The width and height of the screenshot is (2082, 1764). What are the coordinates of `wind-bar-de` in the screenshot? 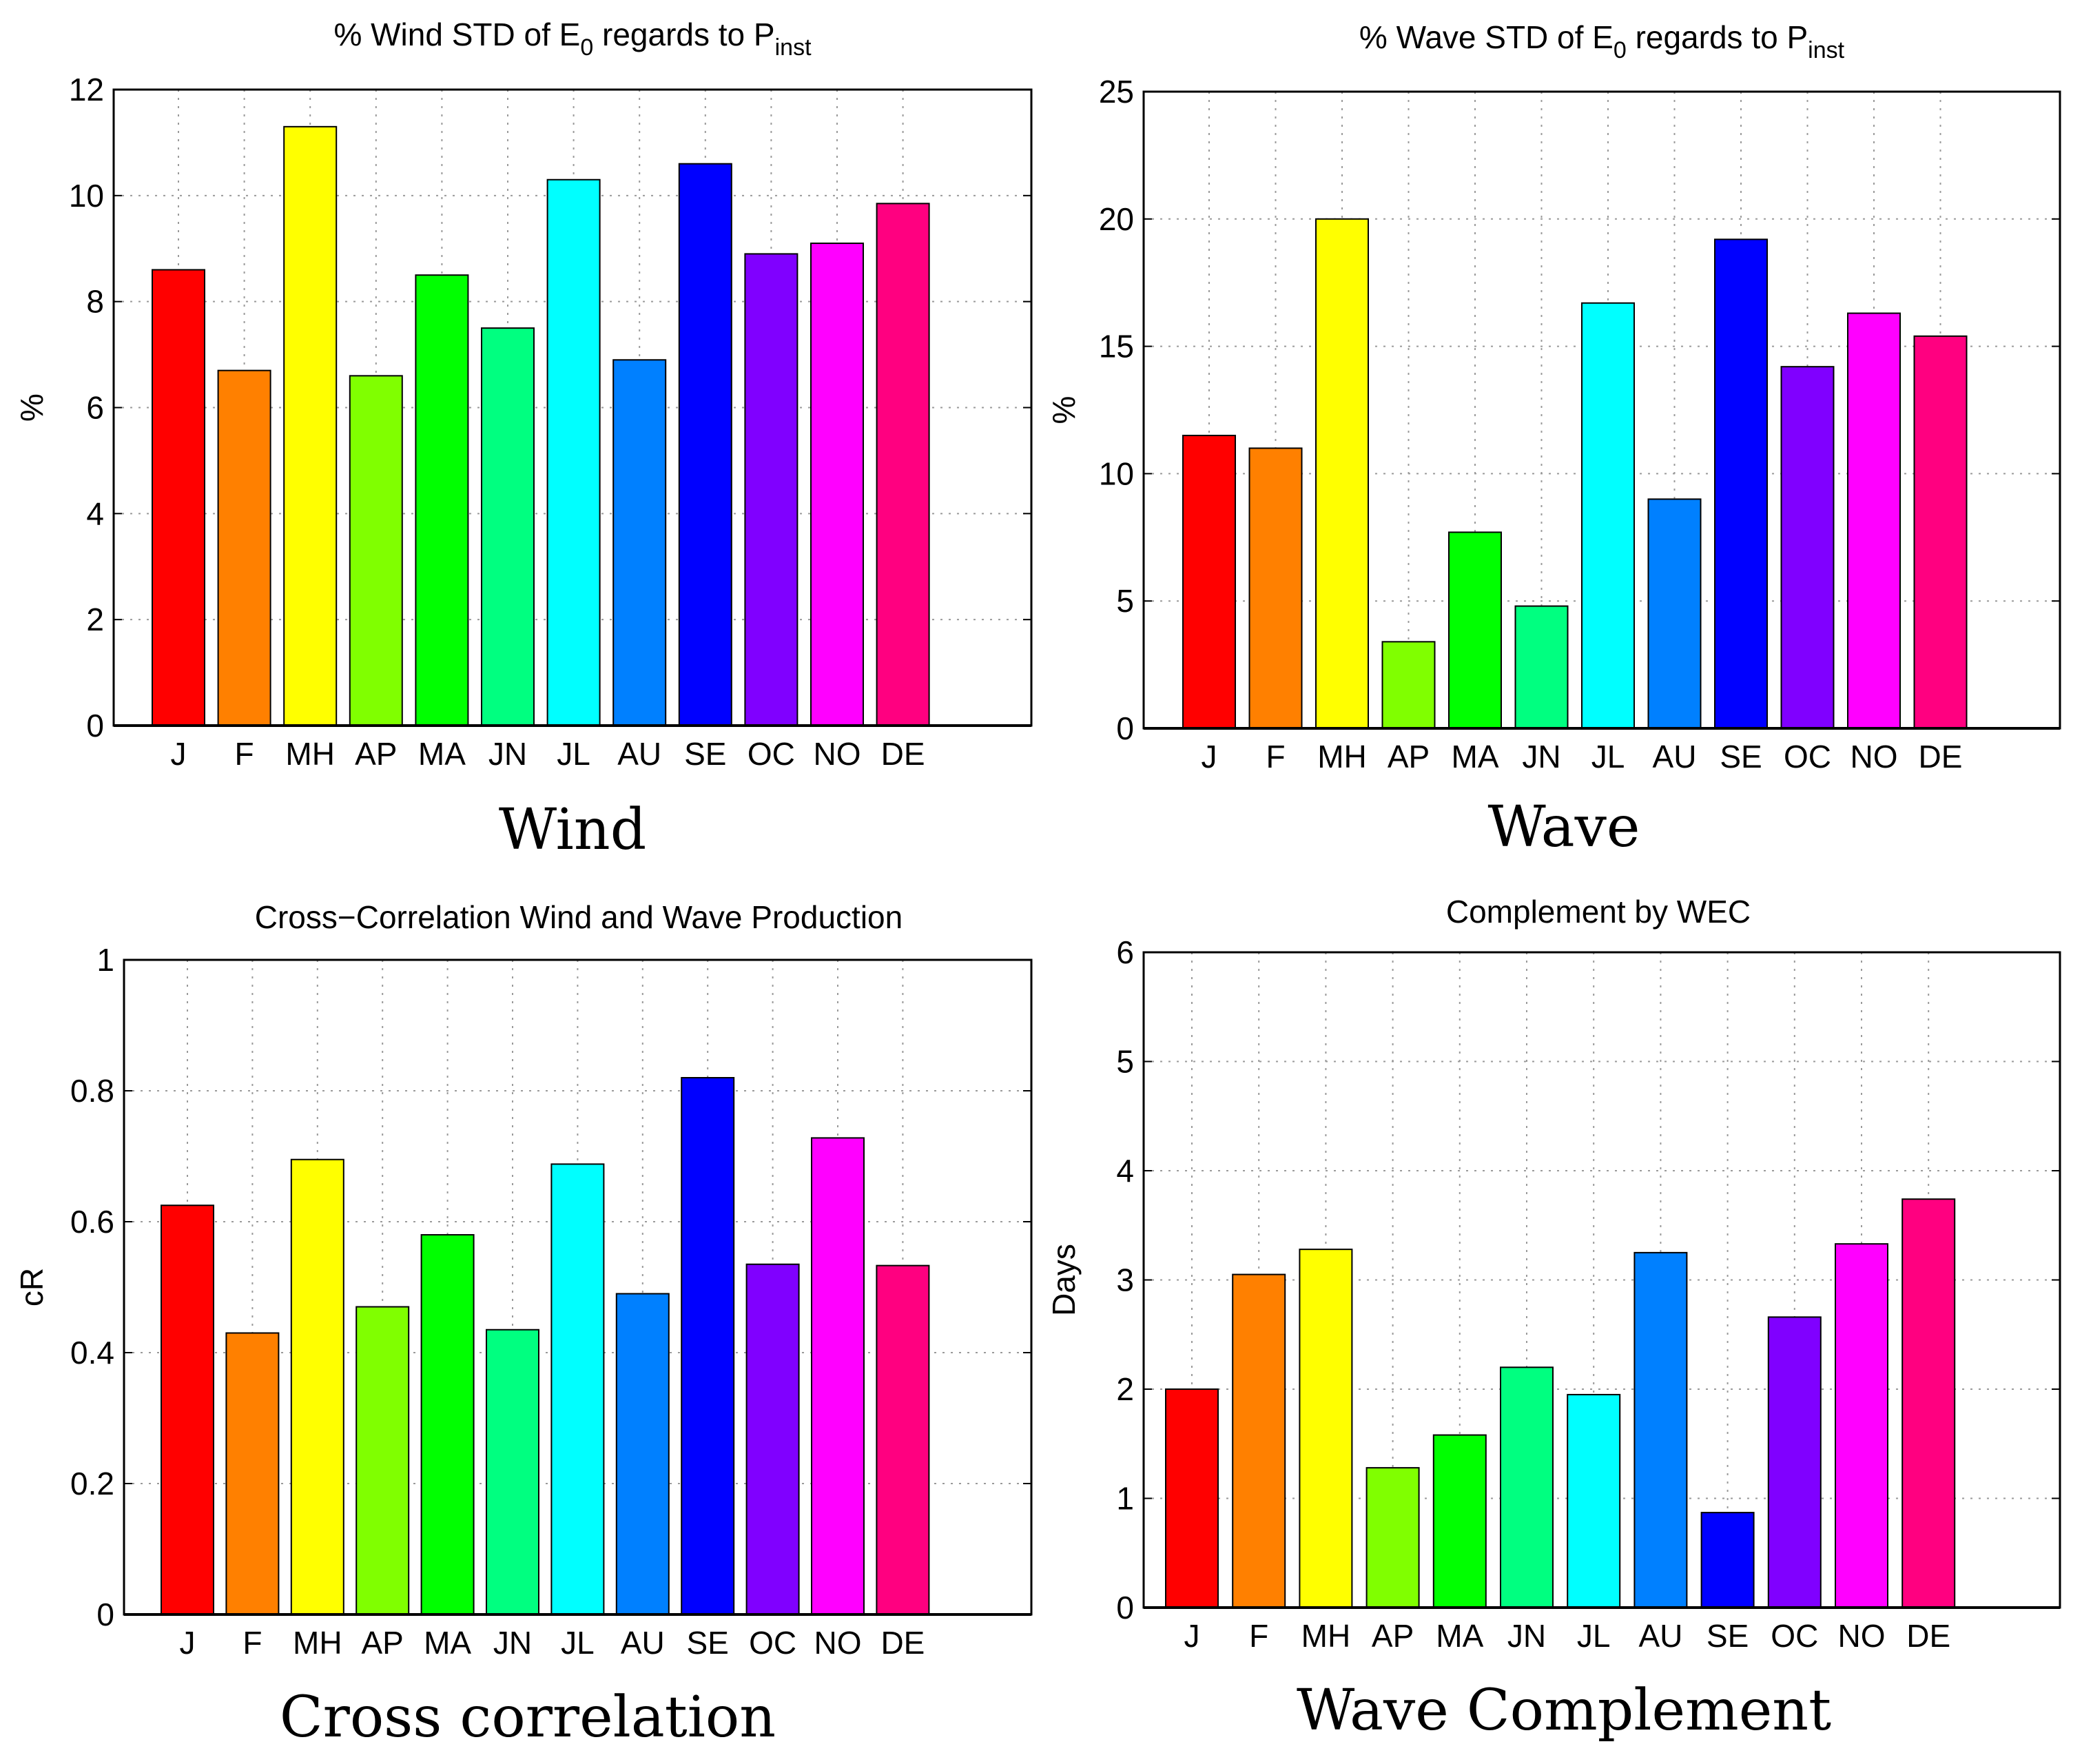 It's located at (903, 464).